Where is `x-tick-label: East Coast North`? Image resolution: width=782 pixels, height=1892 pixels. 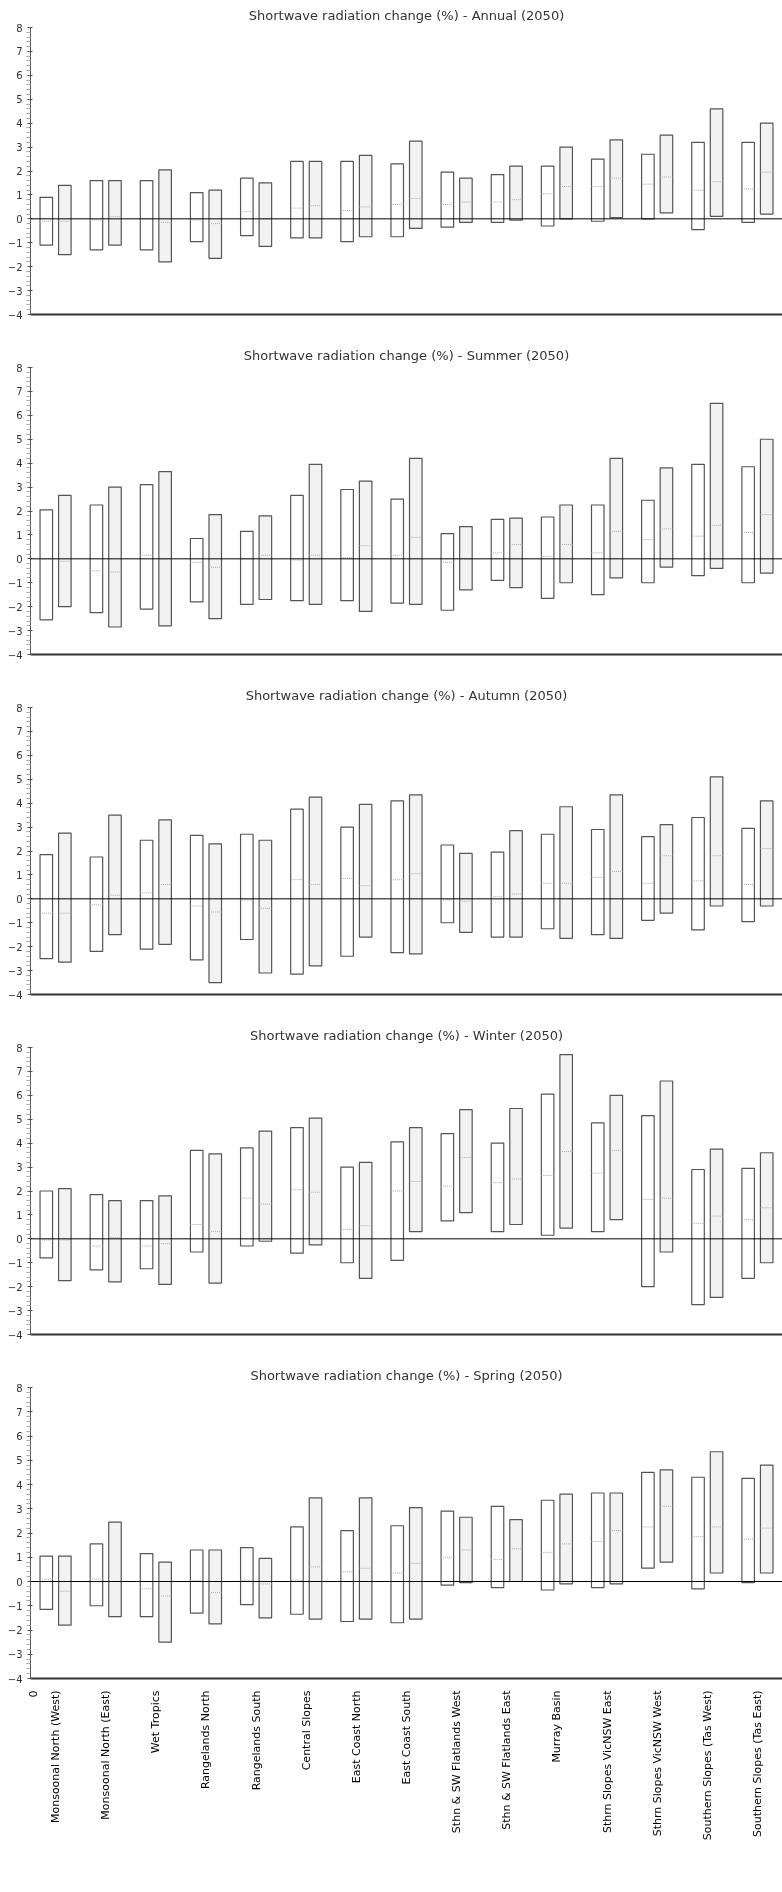
x-tick-label: East Coast North is located at coordinates (356, 1737).